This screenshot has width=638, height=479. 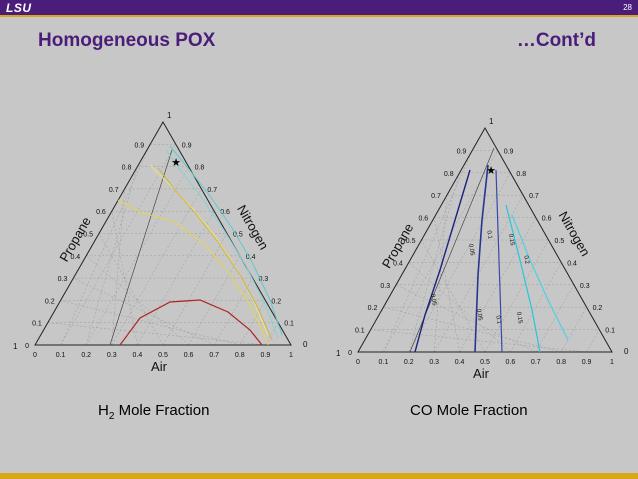 I want to click on co-left-tick-label: 0.1, so click(x=360, y=331).